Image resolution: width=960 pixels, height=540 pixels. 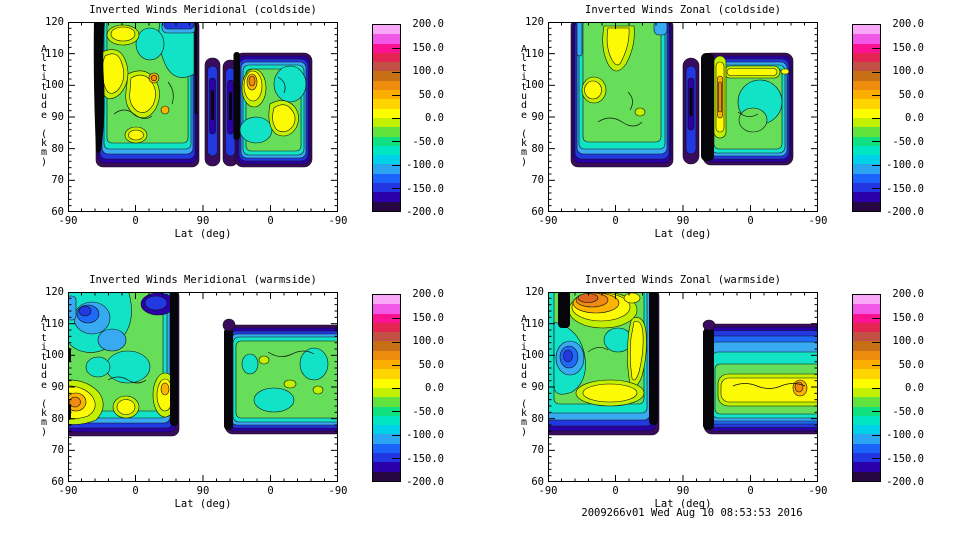 What do you see at coordinates (54, 323) in the screenshot?
I see `y-tick-label: 110` at bounding box center [54, 323].